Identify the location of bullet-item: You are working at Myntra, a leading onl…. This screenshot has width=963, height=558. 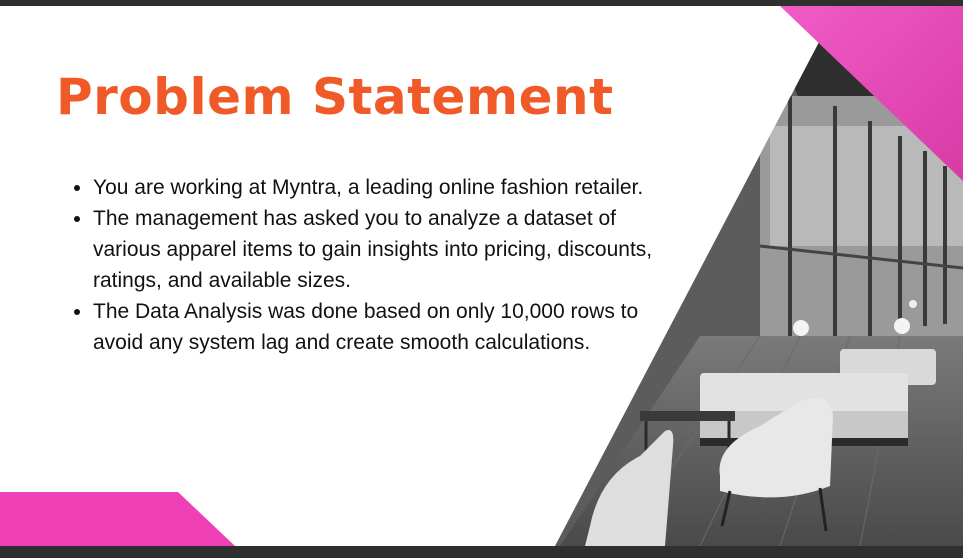
(373, 187).